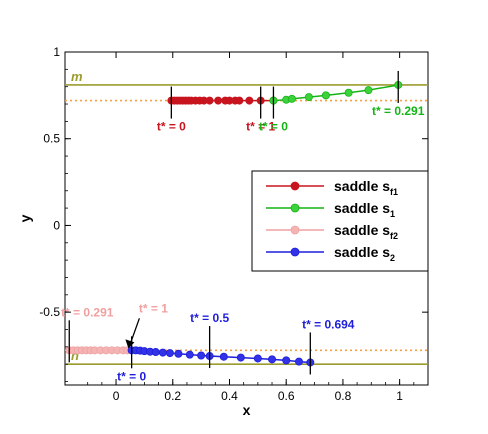  Describe the element at coordinates (394, 236) in the screenshot. I see `legend-subscript: f2` at that location.